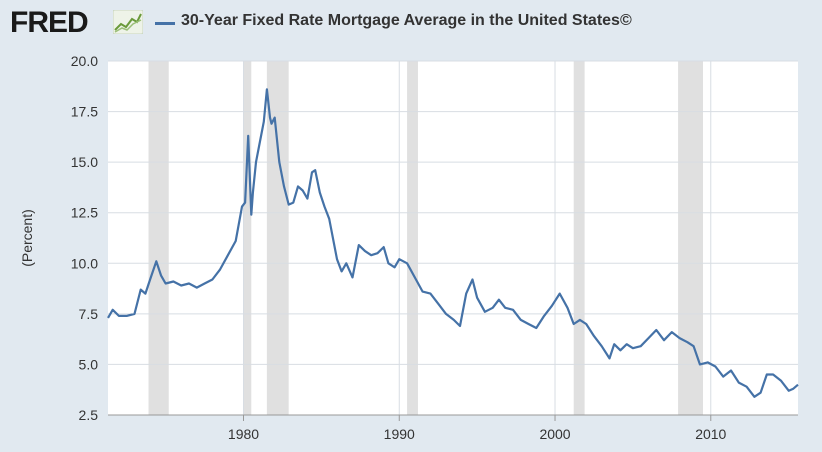 The image size is (822, 452). What do you see at coordinates (128, 22) in the screenshot?
I see `chart-logo-icon` at bounding box center [128, 22].